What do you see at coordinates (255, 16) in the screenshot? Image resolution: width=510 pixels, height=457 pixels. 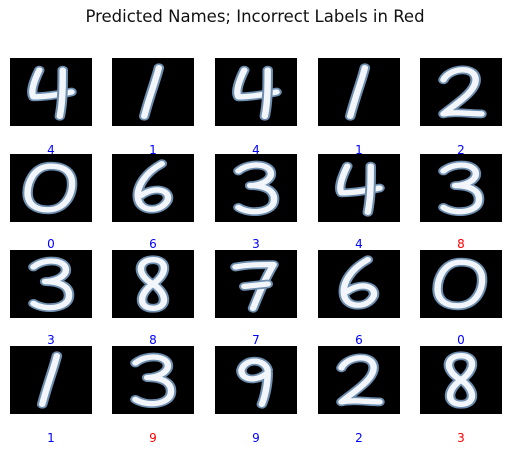 I see `figure-title: Predicted Names; Incorrect Labels in Red` at bounding box center [255, 16].